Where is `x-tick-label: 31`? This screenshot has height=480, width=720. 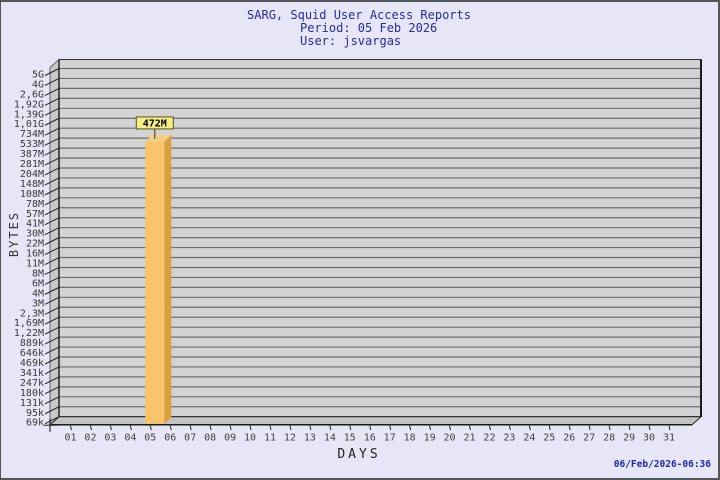 x-tick-label: 31 is located at coordinates (669, 438).